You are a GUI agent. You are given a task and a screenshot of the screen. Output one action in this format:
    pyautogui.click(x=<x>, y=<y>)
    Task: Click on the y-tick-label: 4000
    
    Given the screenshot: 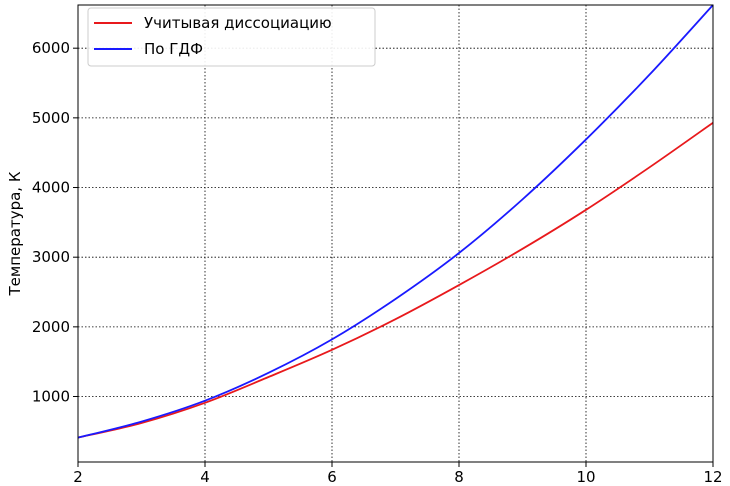 What is the action you would take?
    pyautogui.click(x=51, y=188)
    